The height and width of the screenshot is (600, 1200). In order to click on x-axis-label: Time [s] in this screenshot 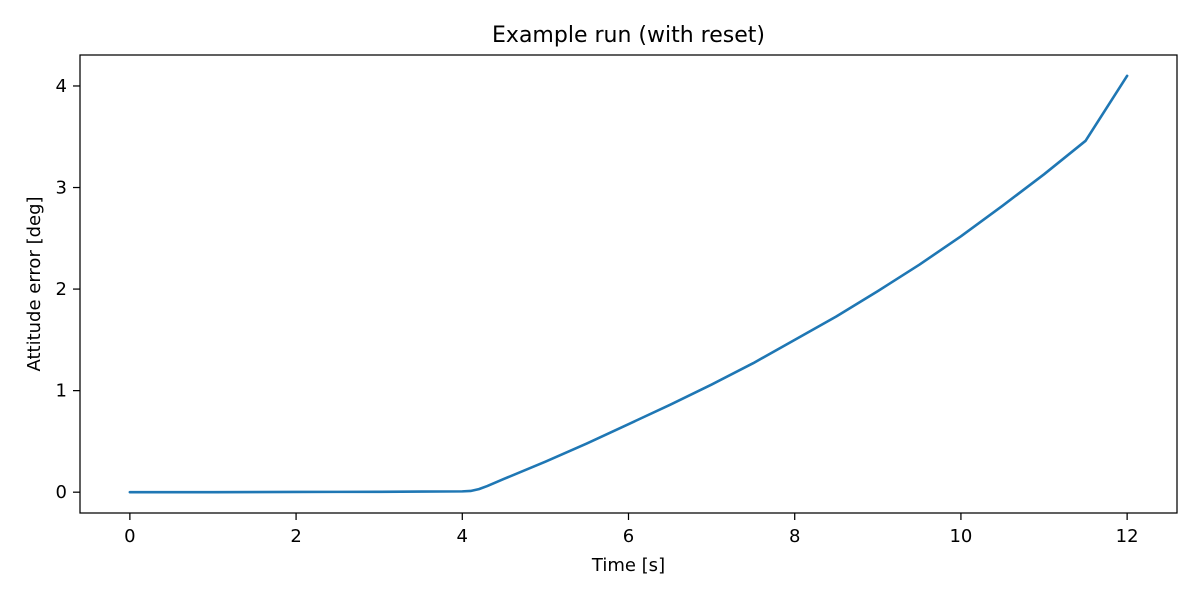, I will do `click(628, 565)`.